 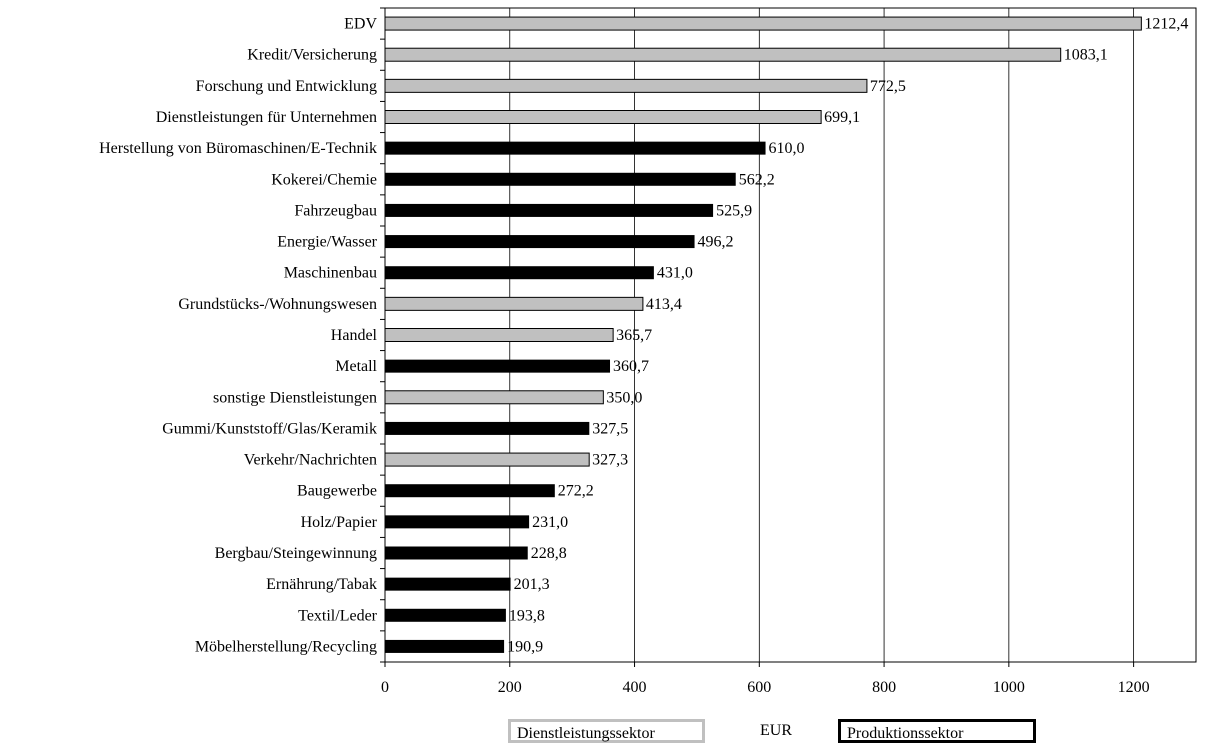 I want to click on data-label: 193,8, so click(x=527, y=615).